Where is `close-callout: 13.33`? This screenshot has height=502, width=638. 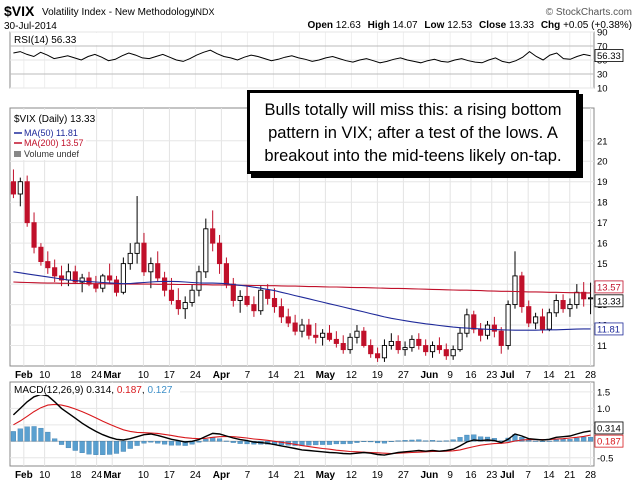
close-callout: 13.33 is located at coordinates (609, 301).